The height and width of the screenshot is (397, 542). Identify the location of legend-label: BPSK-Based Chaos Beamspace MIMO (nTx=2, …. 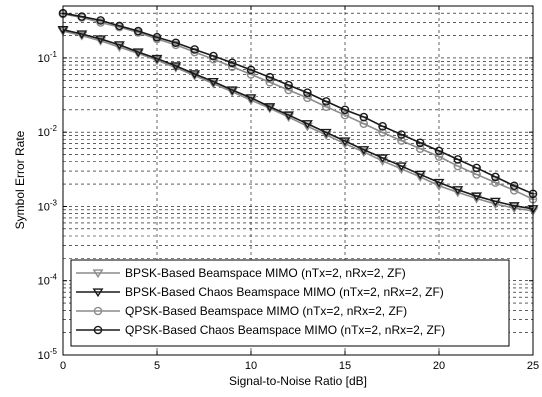
(284, 292).